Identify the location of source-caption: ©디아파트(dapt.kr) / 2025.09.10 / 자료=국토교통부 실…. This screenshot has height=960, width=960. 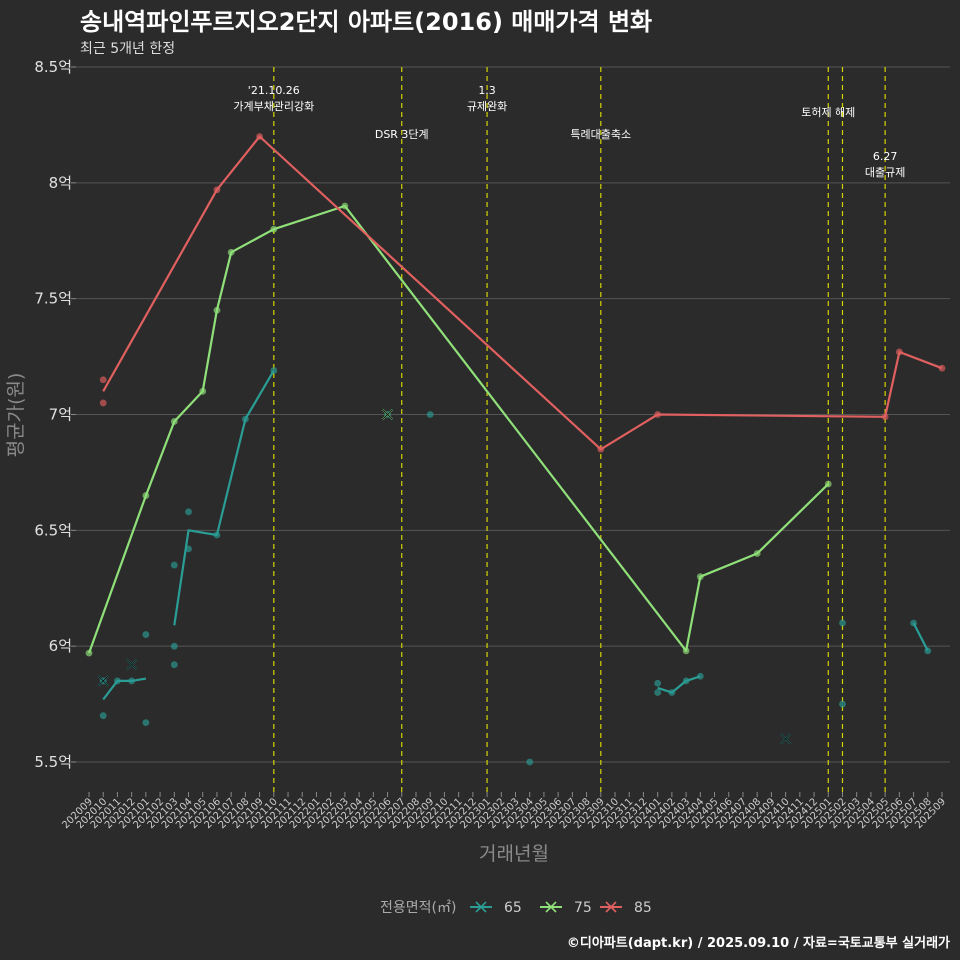
(758, 943).